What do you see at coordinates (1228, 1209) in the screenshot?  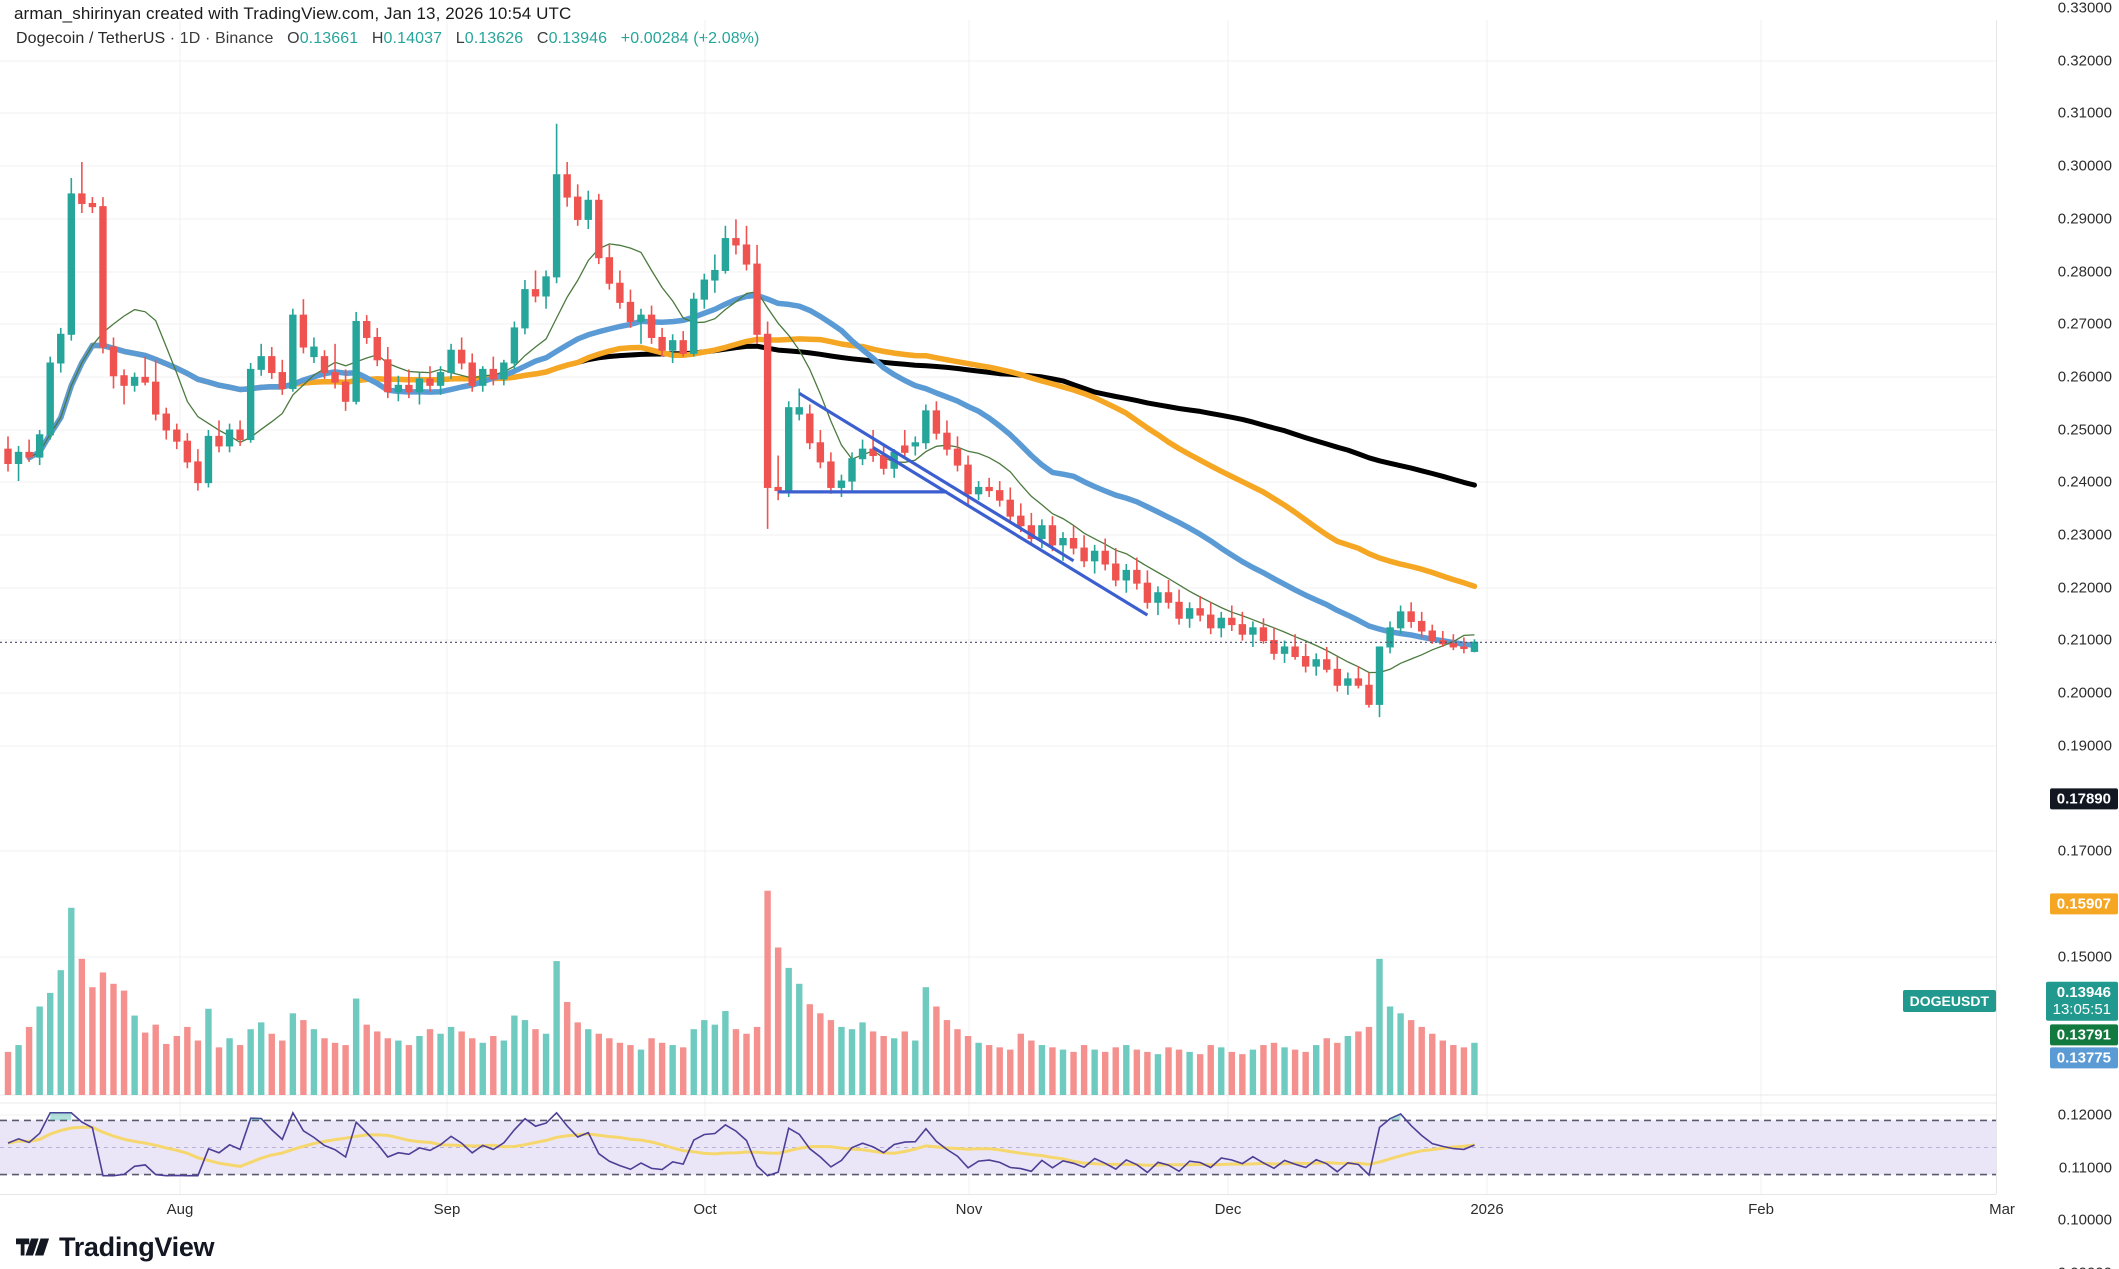 I see `time-tick: Dec` at bounding box center [1228, 1209].